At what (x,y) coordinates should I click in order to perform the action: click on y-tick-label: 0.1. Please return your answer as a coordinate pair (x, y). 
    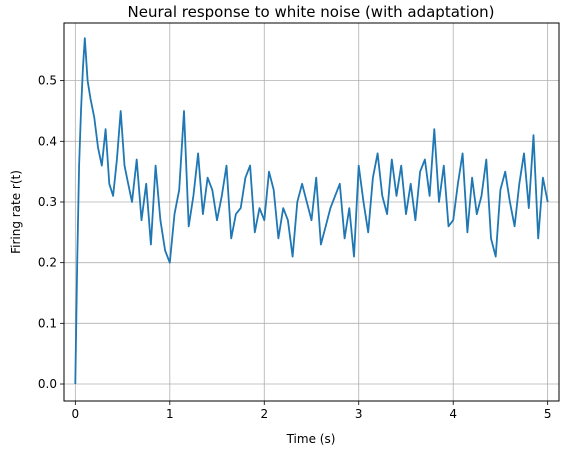
    Looking at the image, I should click on (47, 323).